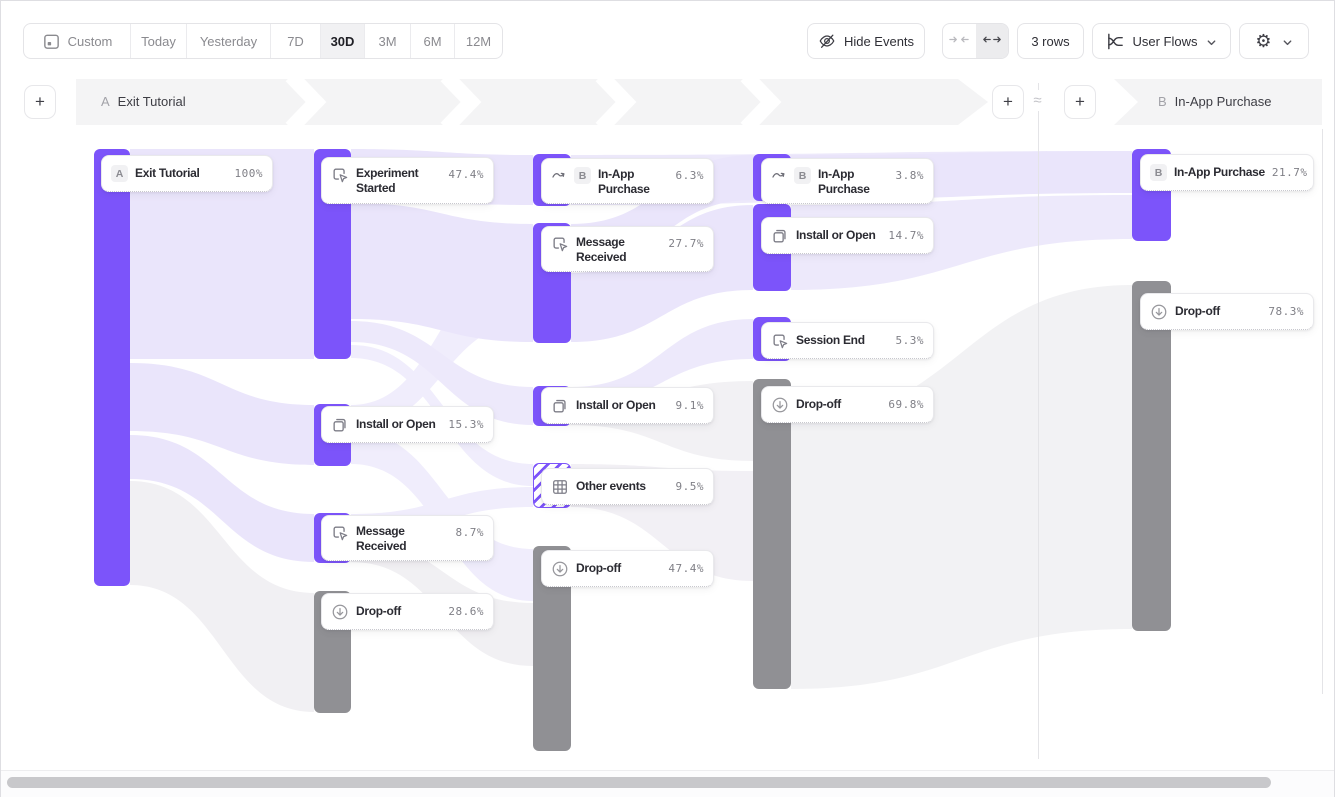 This screenshot has width=1335, height=798. What do you see at coordinates (478, 41) in the screenshot?
I see `date-range-12m: 12M` at bounding box center [478, 41].